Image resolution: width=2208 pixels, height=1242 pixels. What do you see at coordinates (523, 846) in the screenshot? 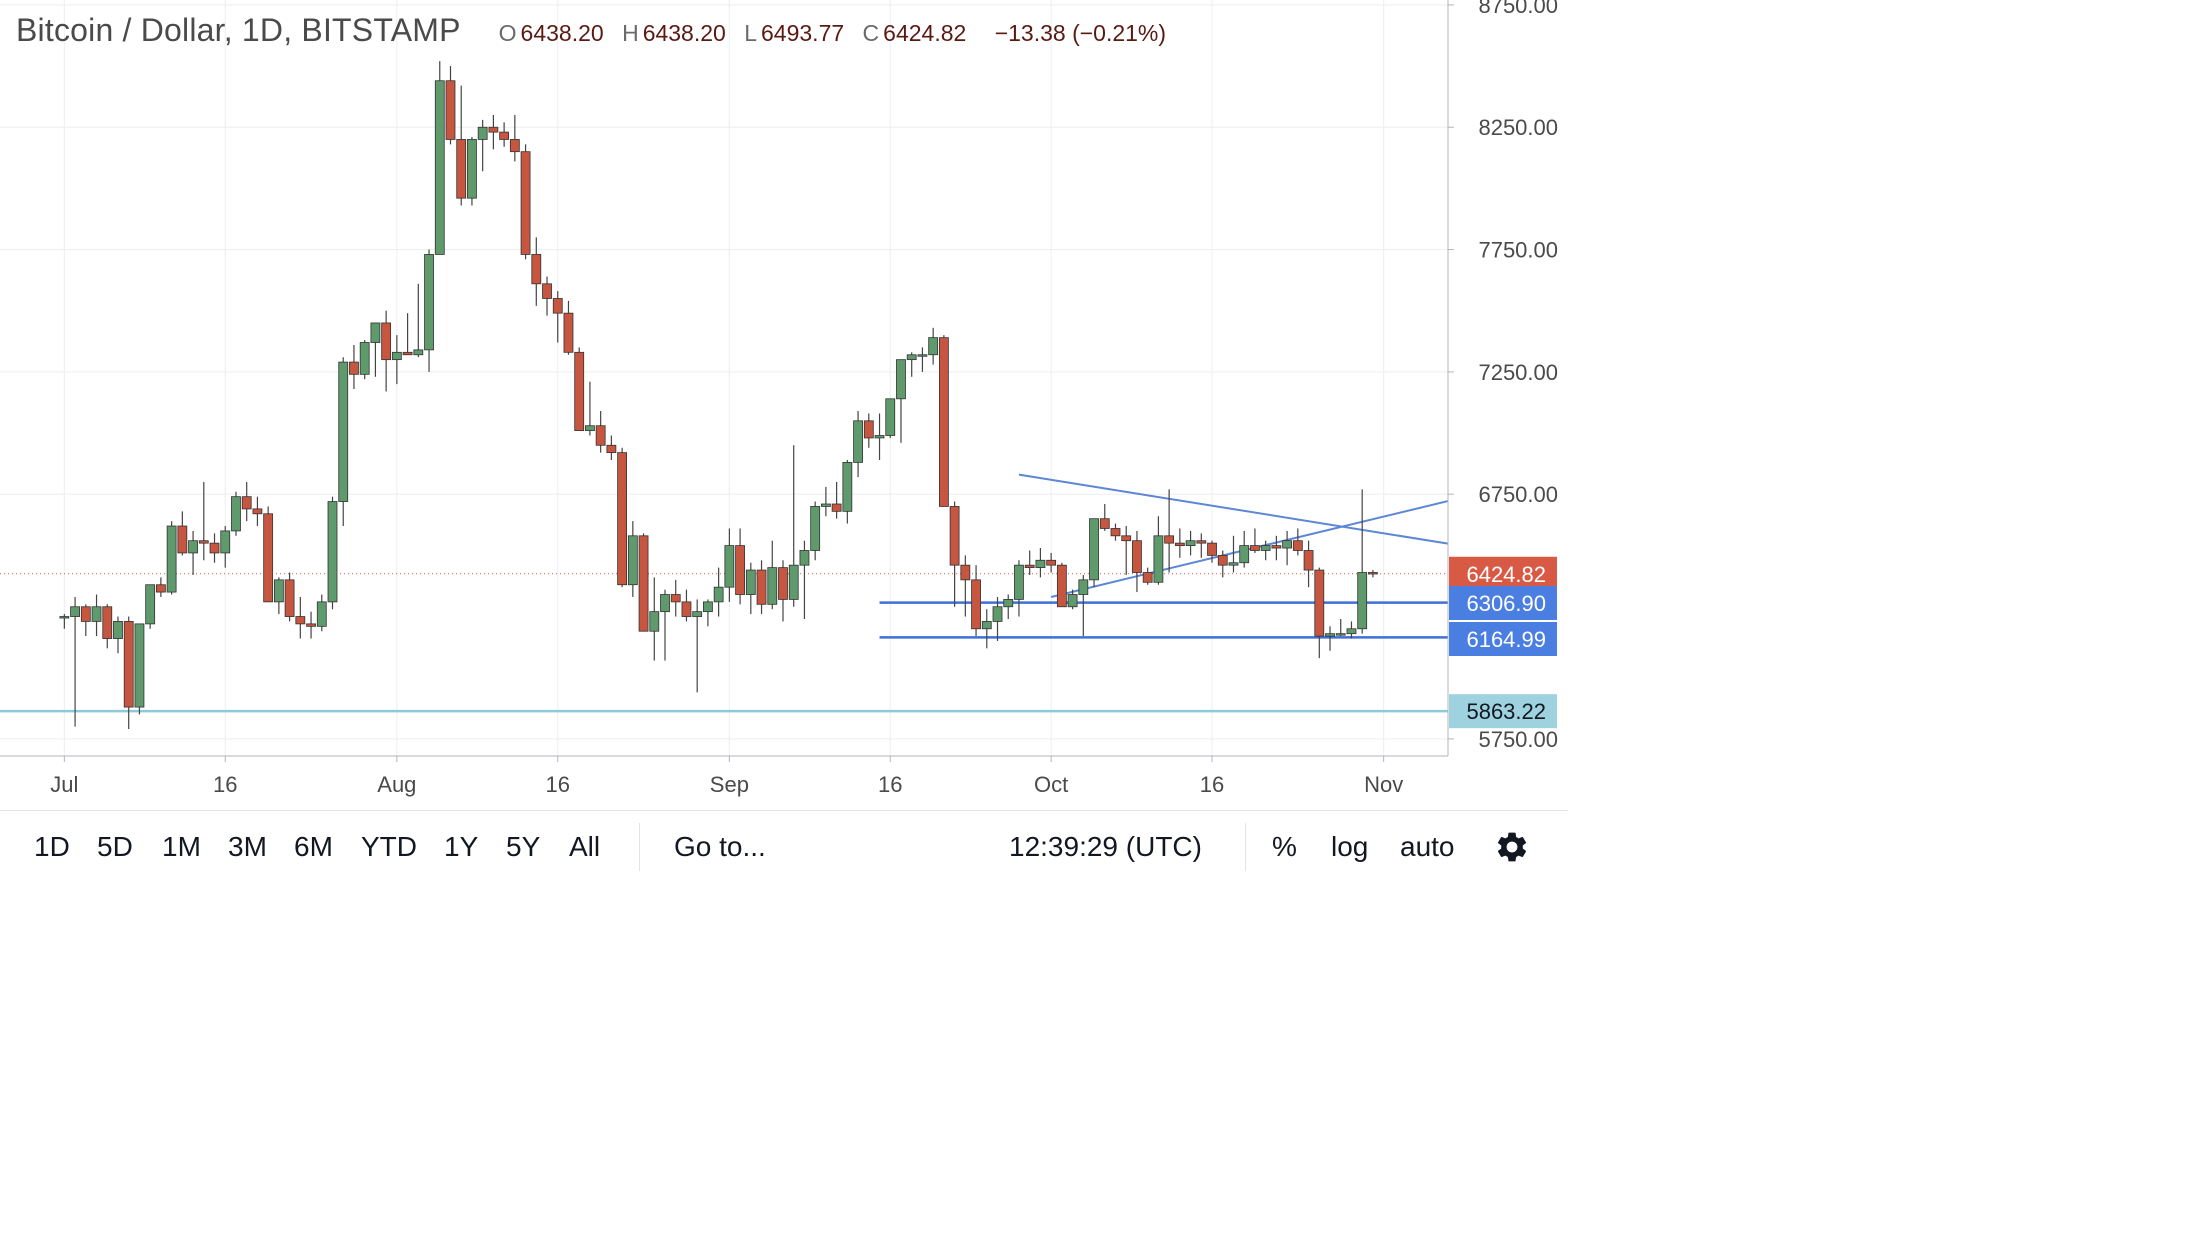
I see `range-5y-button: 5Y` at bounding box center [523, 846].